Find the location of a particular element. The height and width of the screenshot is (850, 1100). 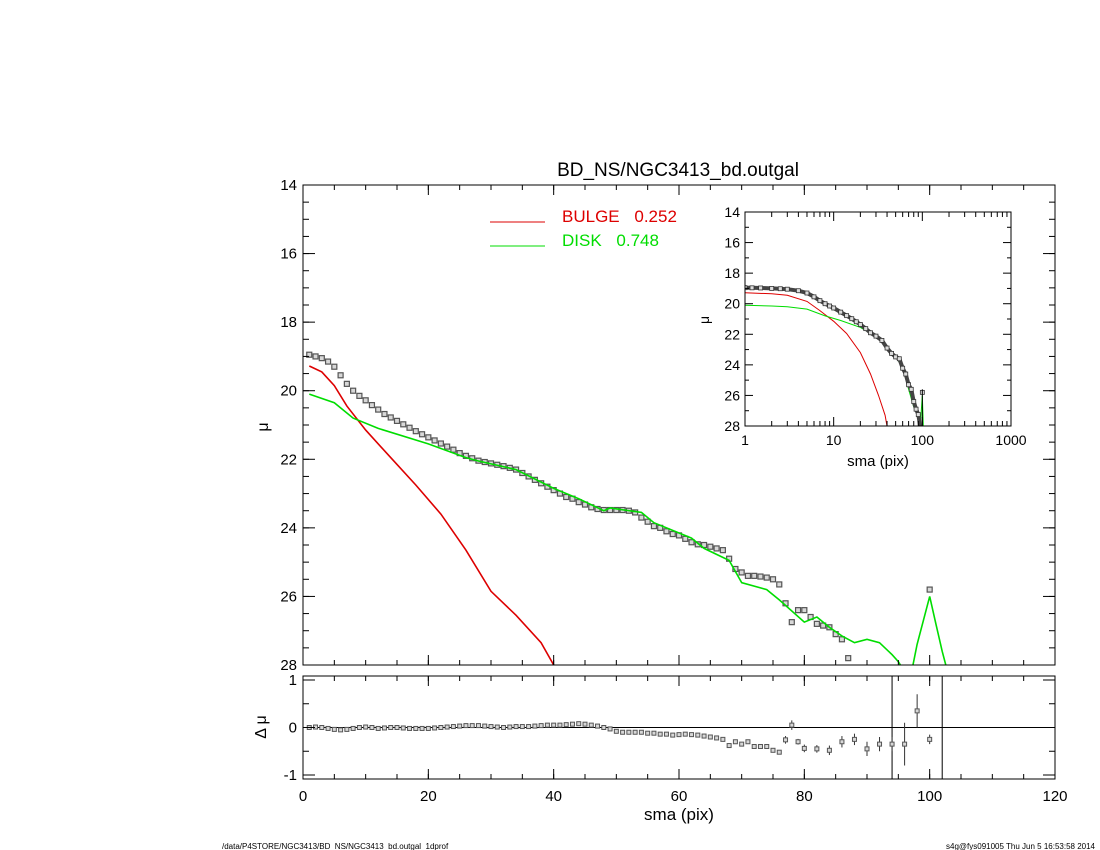

x-axis-label: sma (pix) is located at coordinates (679, 814).